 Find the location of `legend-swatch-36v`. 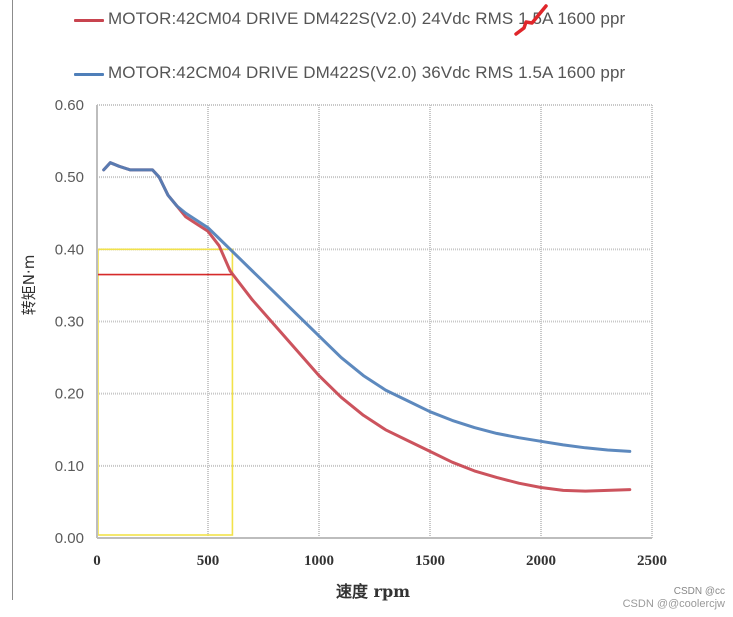

legend-swatch-36v is located at coordinates (89, 74).